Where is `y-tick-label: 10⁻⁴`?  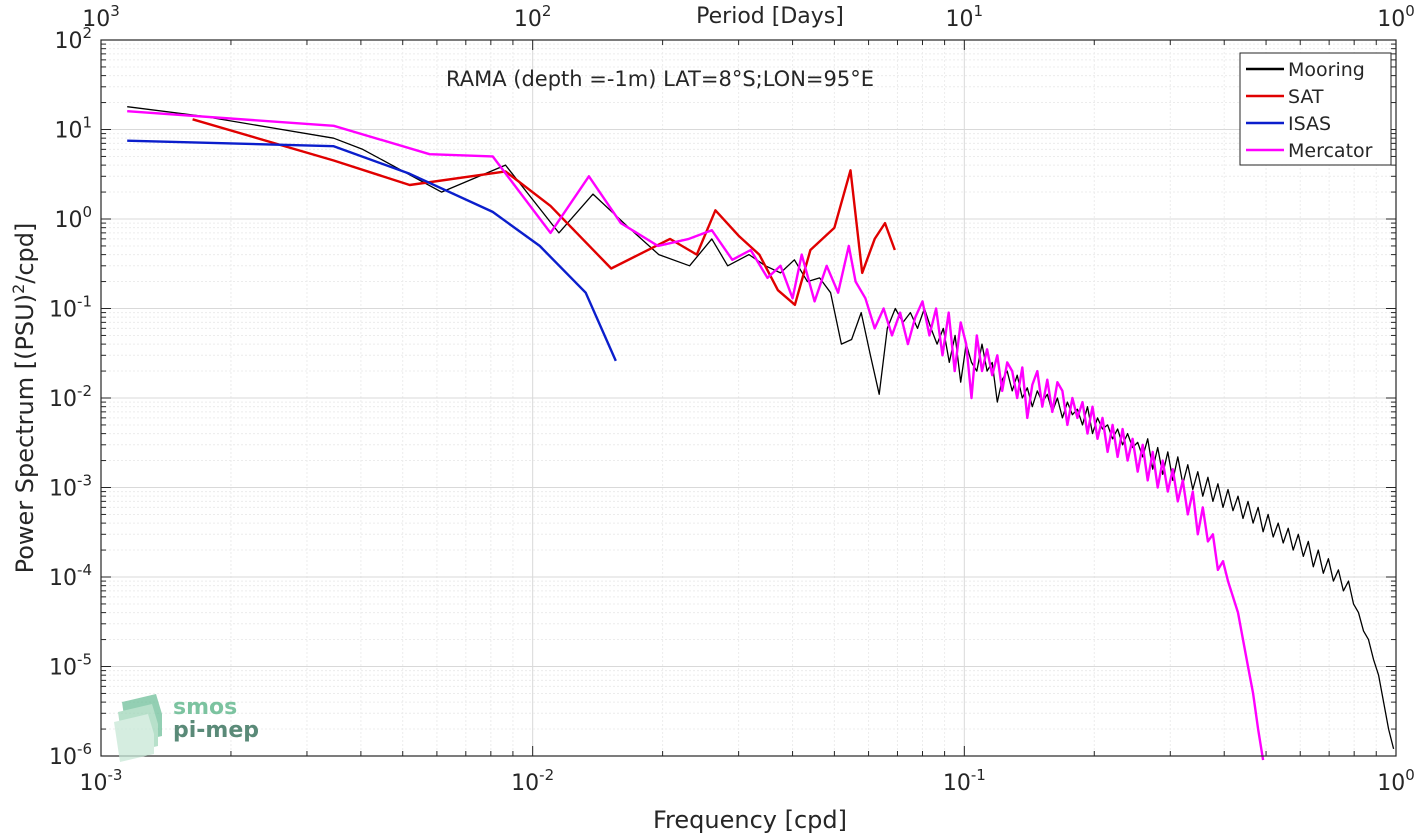
y-tick-label: 10⁻⁴ is located at coordinates (70, 576).